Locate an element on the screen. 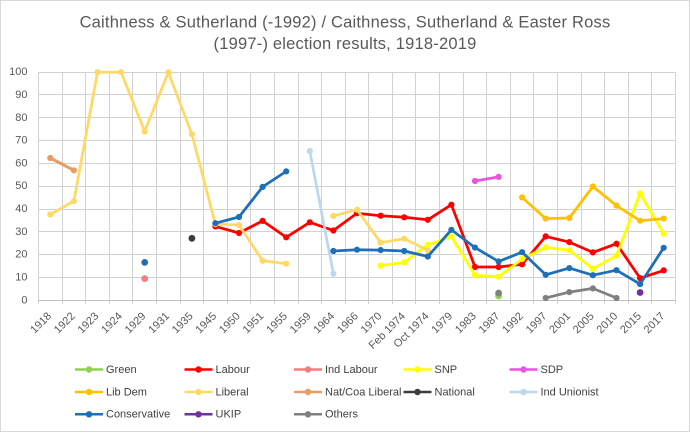 This screenshot has height=437, width=690. svg-text: 50 is located at coordinates (21, 186).